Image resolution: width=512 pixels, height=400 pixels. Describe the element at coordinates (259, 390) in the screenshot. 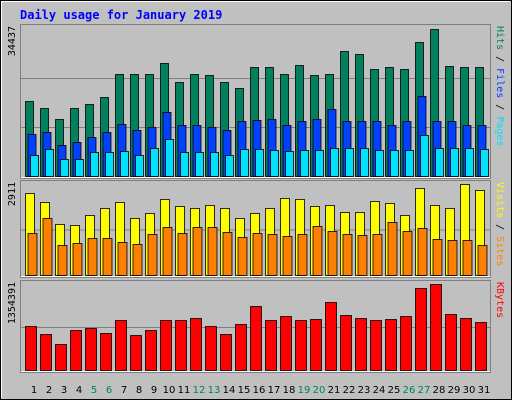

I see `x-tick-label: 16` at that location.